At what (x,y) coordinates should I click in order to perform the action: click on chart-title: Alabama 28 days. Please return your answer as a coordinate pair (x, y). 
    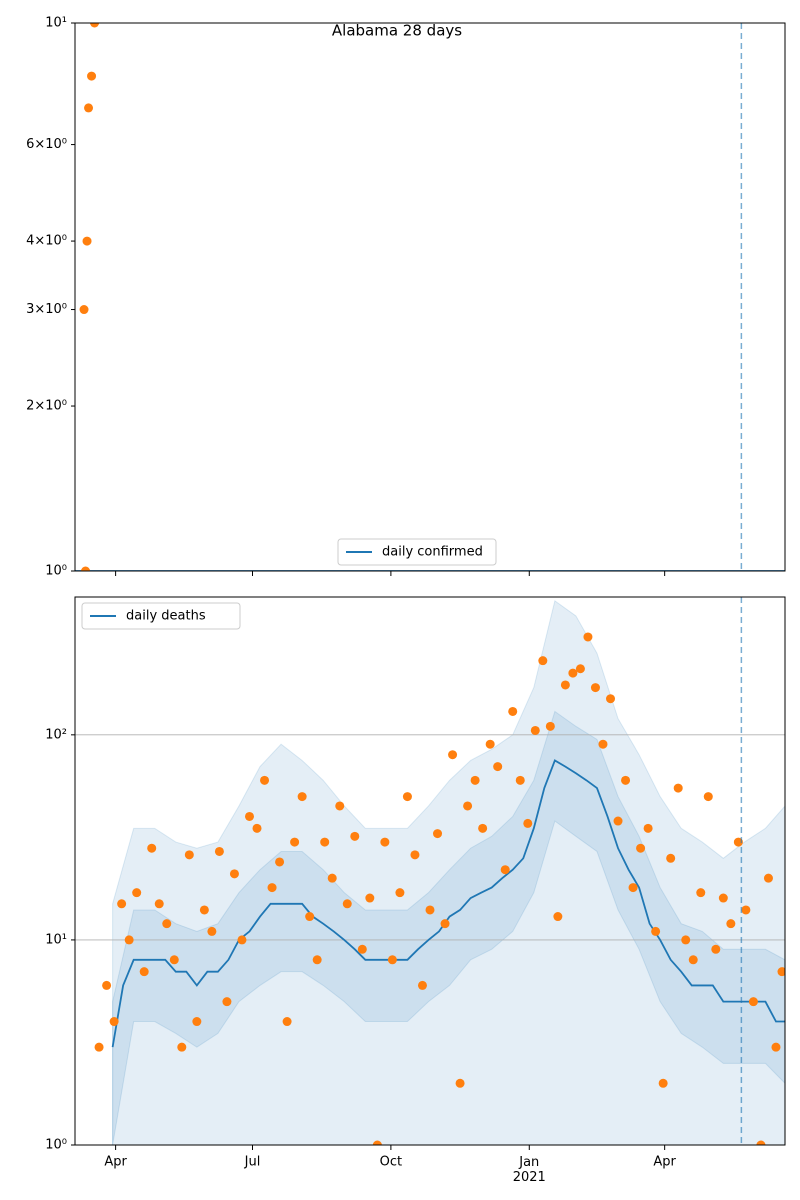
    Looking at the image, I should click on (397, 31).